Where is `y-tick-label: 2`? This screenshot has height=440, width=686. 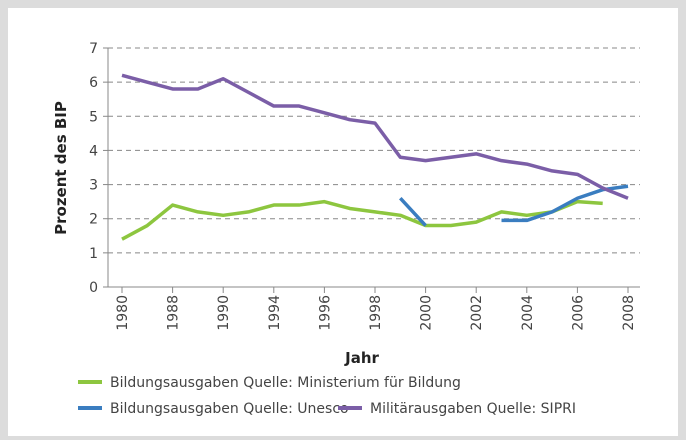 y-tick-label: 2 is located at coordinates (93, 220).